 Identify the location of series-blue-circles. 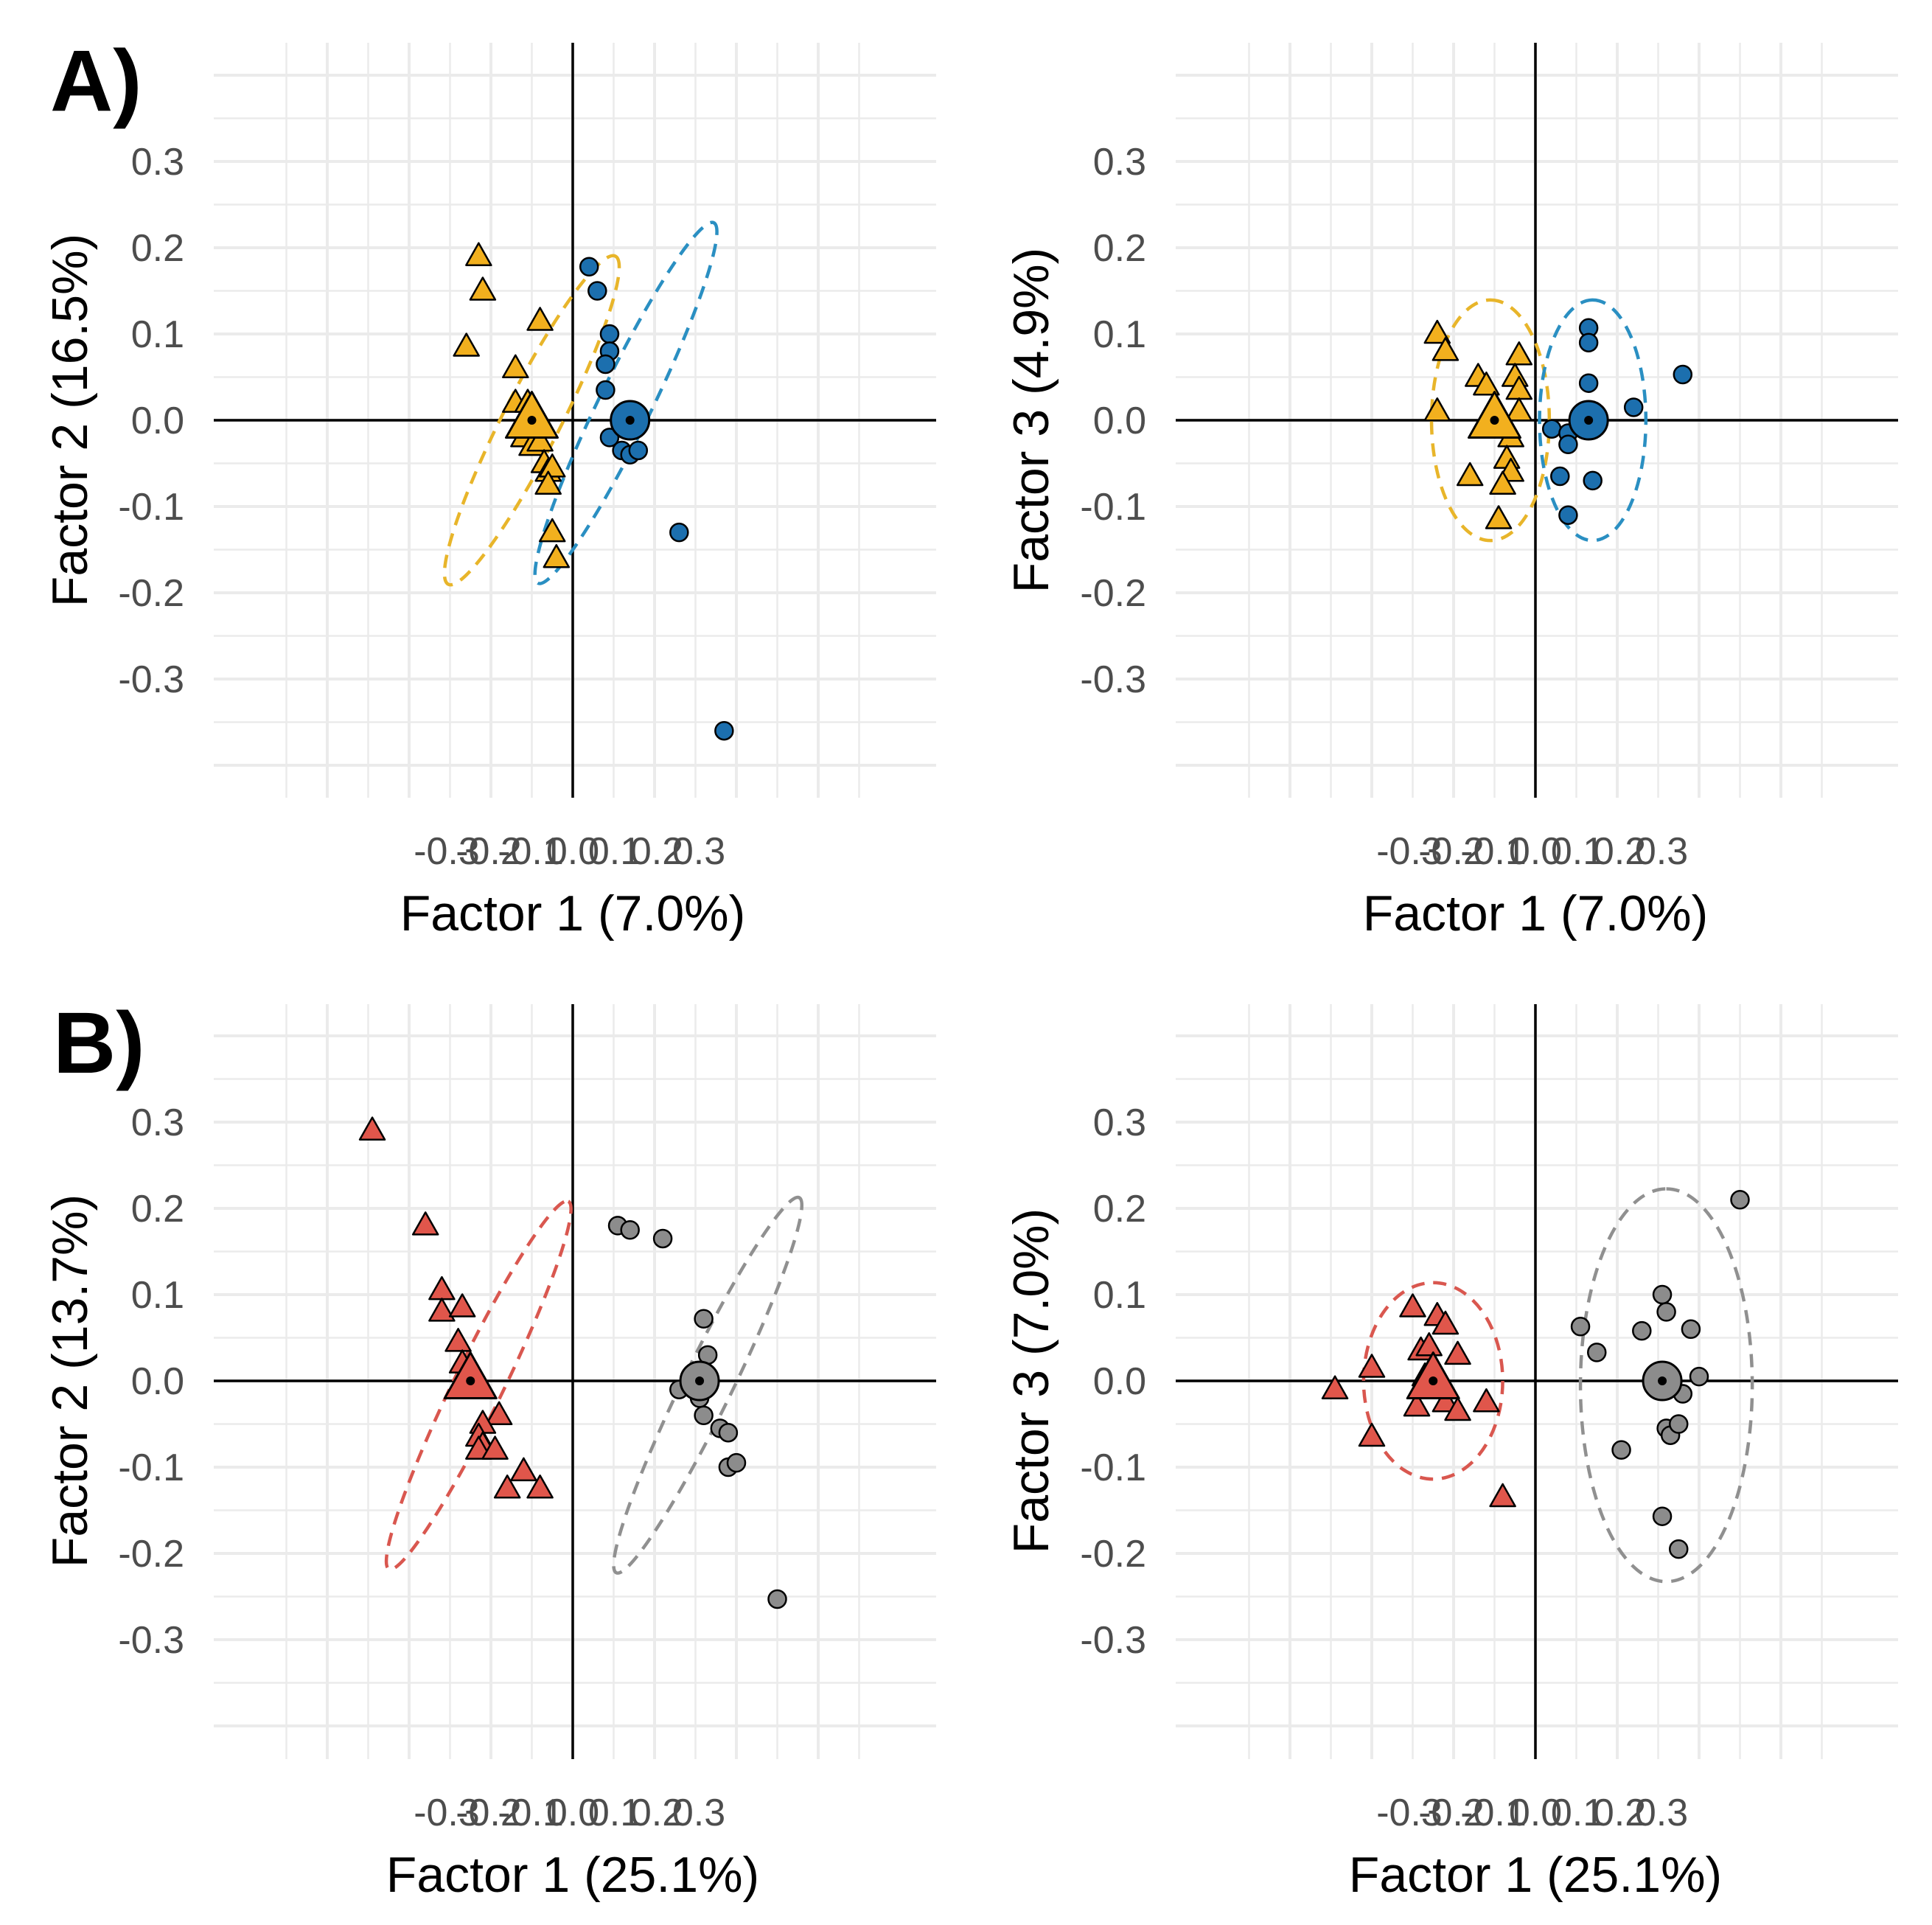
(657, 499).